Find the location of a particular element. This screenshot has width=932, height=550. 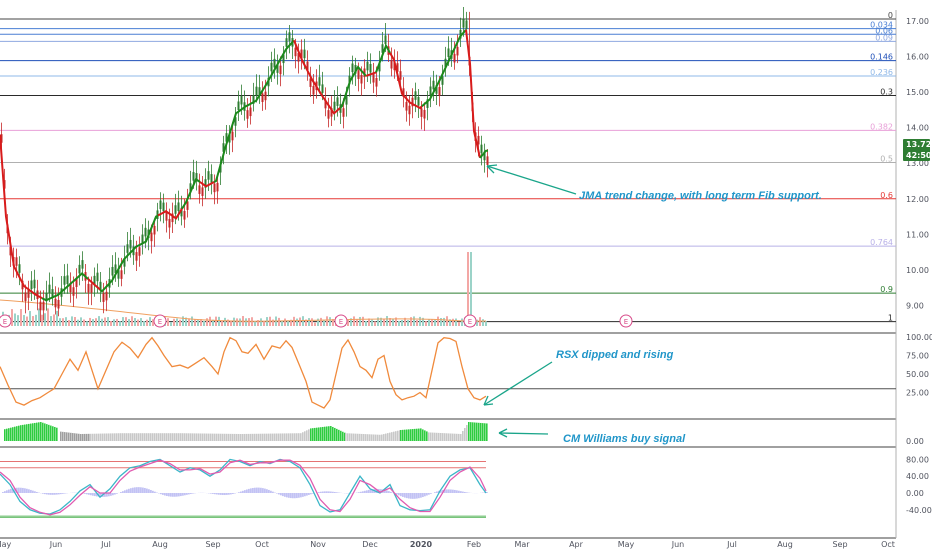

time-tick-label: Oct is located at coordinates (262, 544).